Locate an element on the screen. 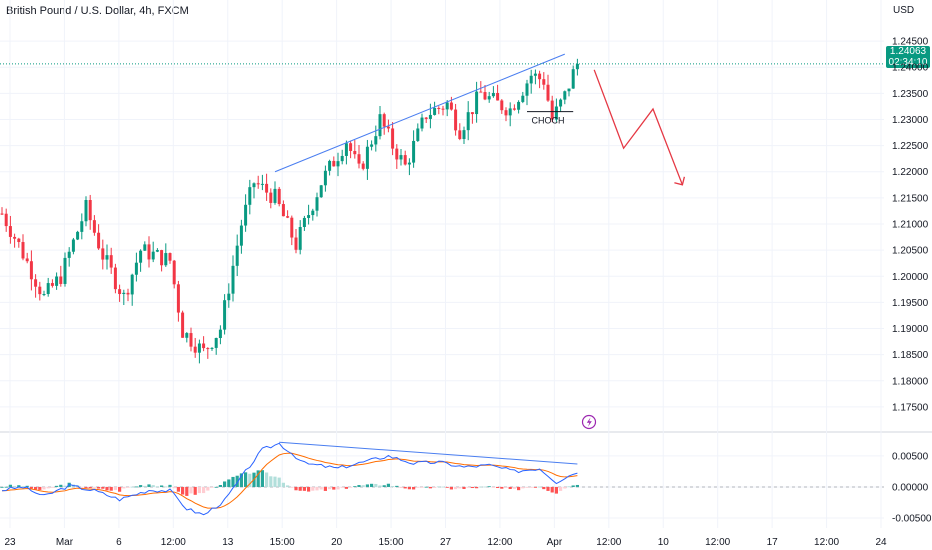 This screenshot has width=932, height=550. macd-pane is located at coordinates (289, 478).